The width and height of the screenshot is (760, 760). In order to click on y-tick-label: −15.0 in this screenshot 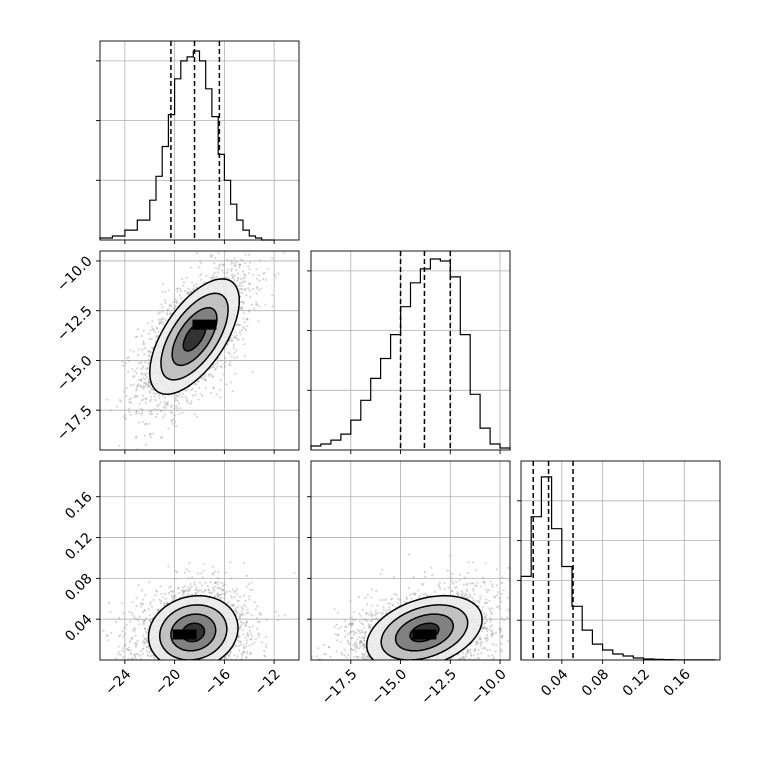, I will do `click(75, 374)`.